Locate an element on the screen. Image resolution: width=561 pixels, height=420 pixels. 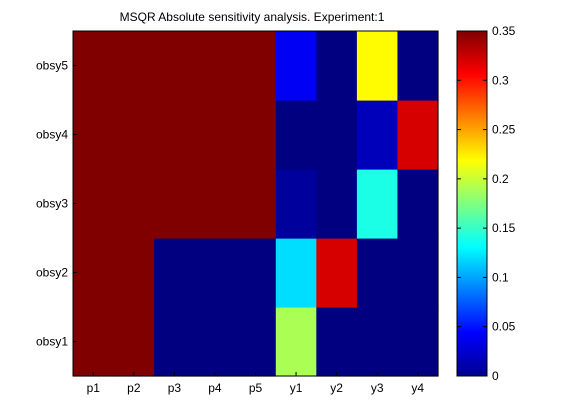
colorbar-tick-label: 0.15 is located at coordinates (504, 228).